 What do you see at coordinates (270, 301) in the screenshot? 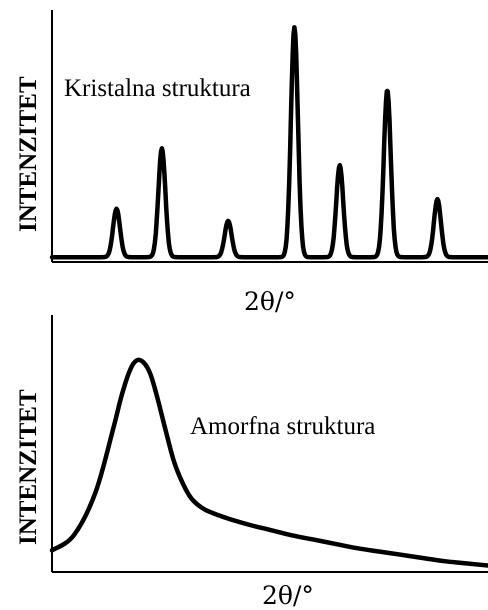
I see `top-x-axis-label: 2θ/°` at bounding box center [270, 301].